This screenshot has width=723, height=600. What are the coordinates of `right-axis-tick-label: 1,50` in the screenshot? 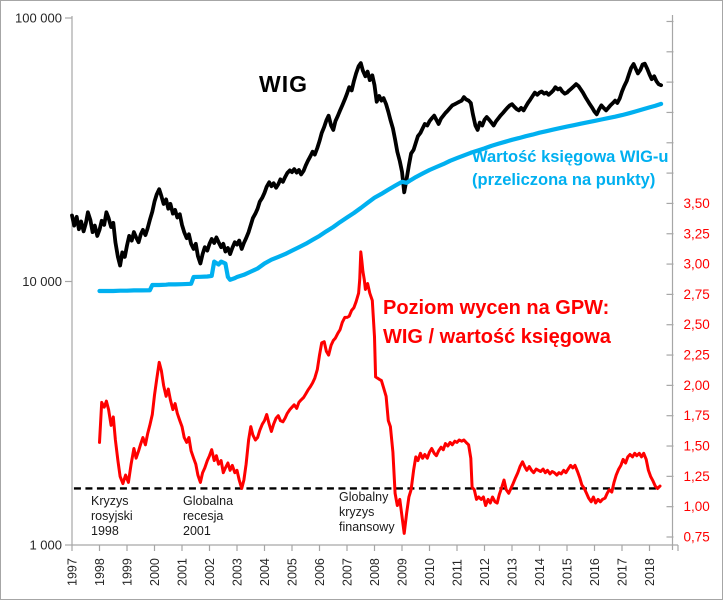 It's located at (697, 446).